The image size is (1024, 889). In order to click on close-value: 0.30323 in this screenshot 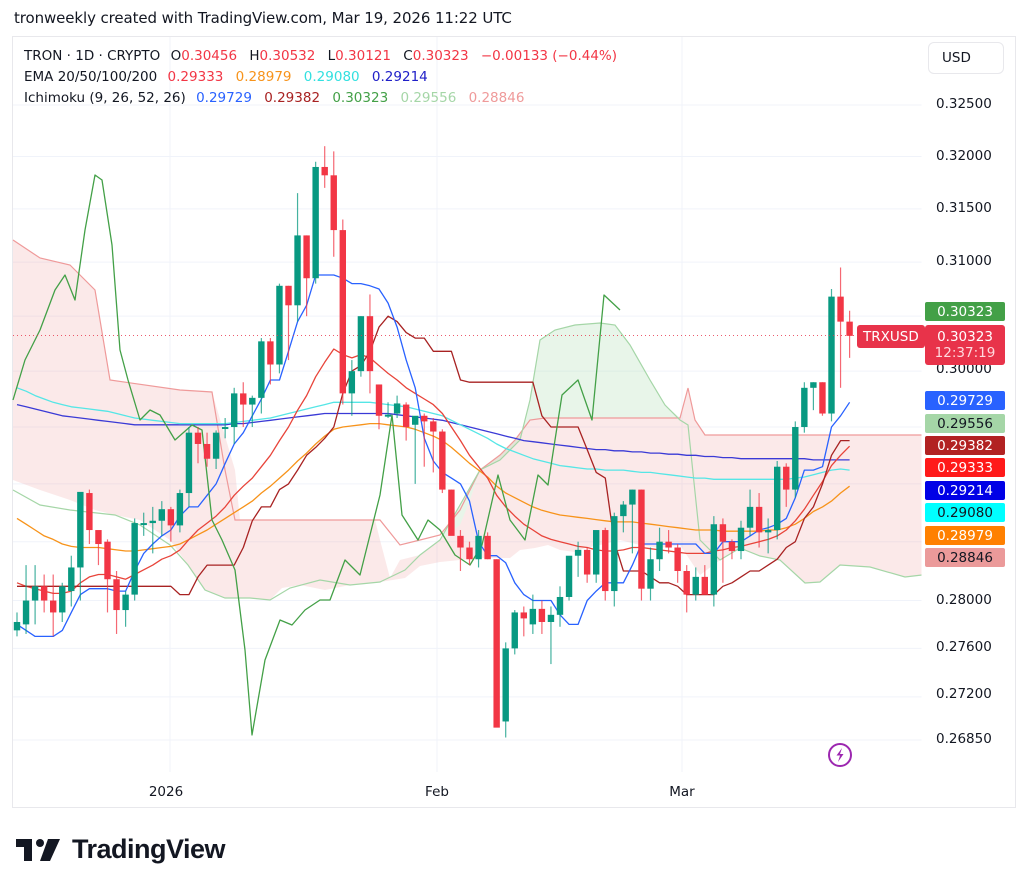, I will do `click(440, 56)`.